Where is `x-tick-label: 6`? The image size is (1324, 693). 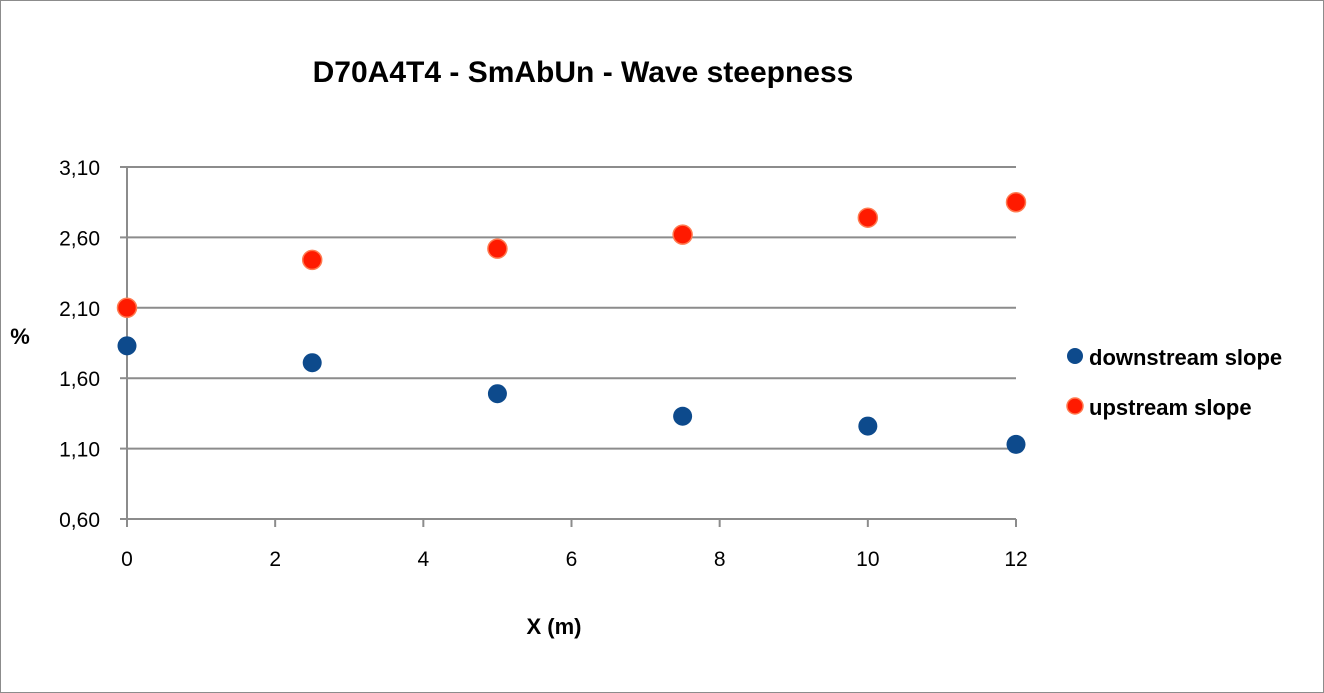 x-tick-label: 6 is located at coordinates (572, 559).